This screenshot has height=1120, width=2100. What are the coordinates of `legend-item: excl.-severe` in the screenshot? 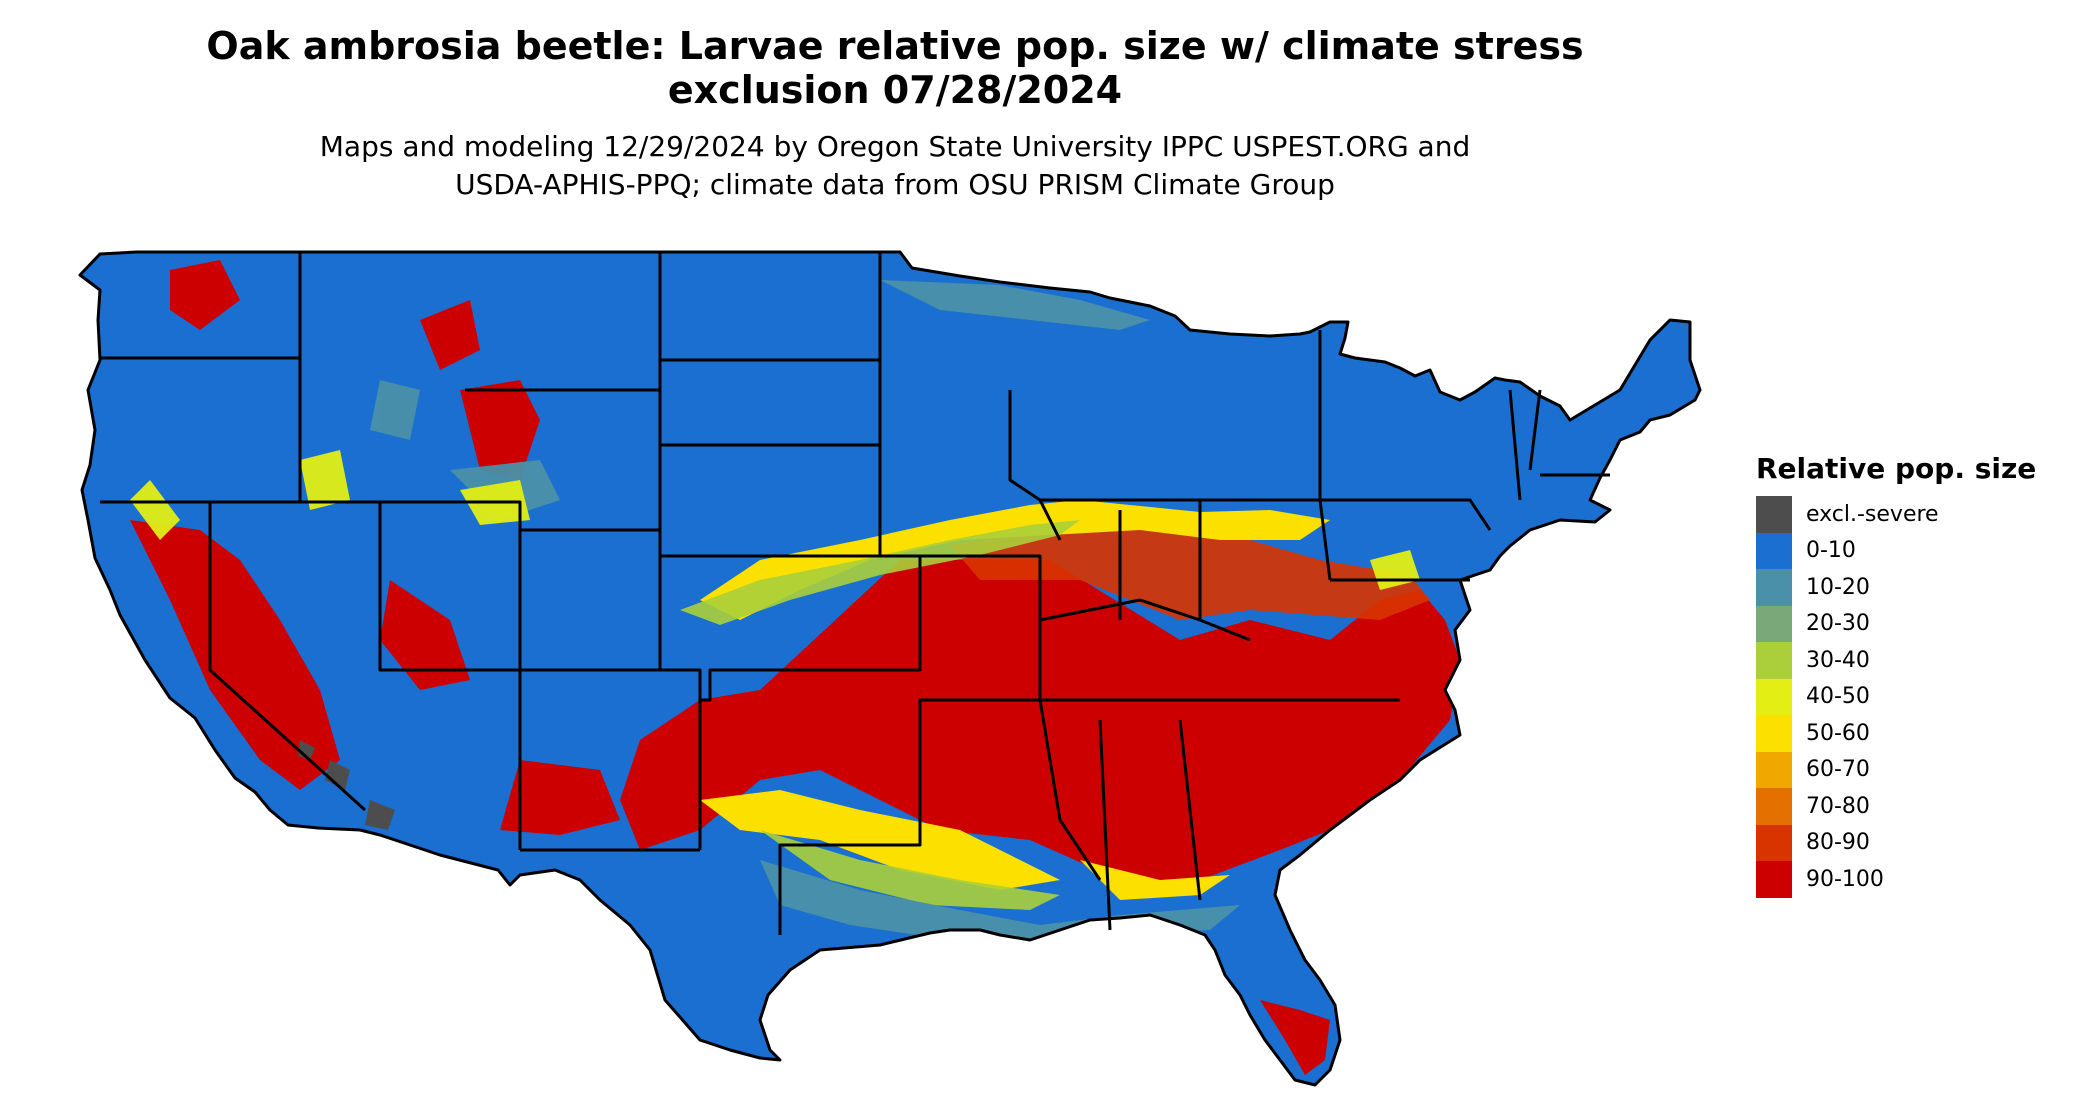 It's located at (1896, 514).